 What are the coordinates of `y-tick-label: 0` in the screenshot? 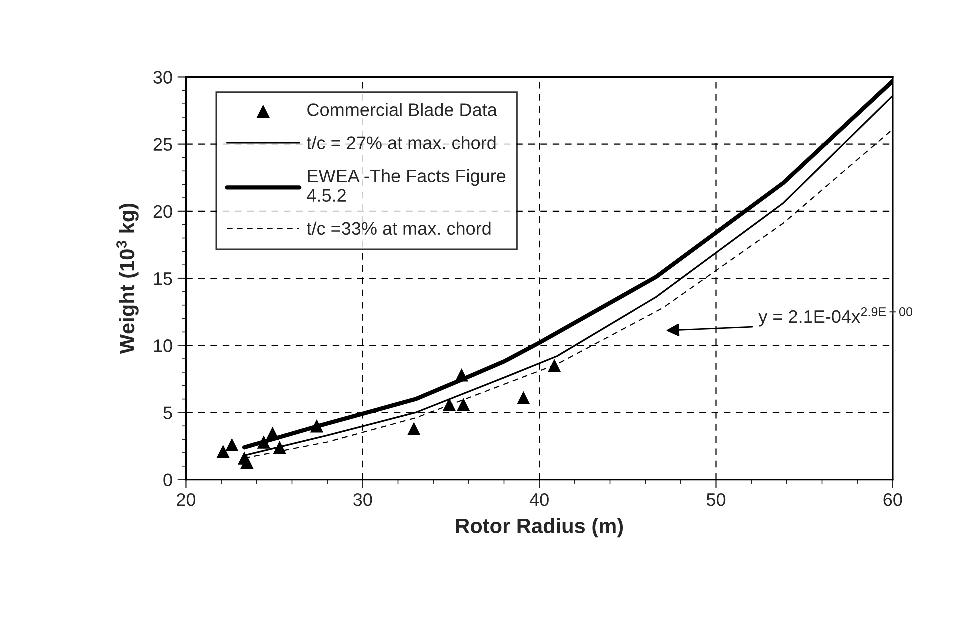 It's located at (168, 480).